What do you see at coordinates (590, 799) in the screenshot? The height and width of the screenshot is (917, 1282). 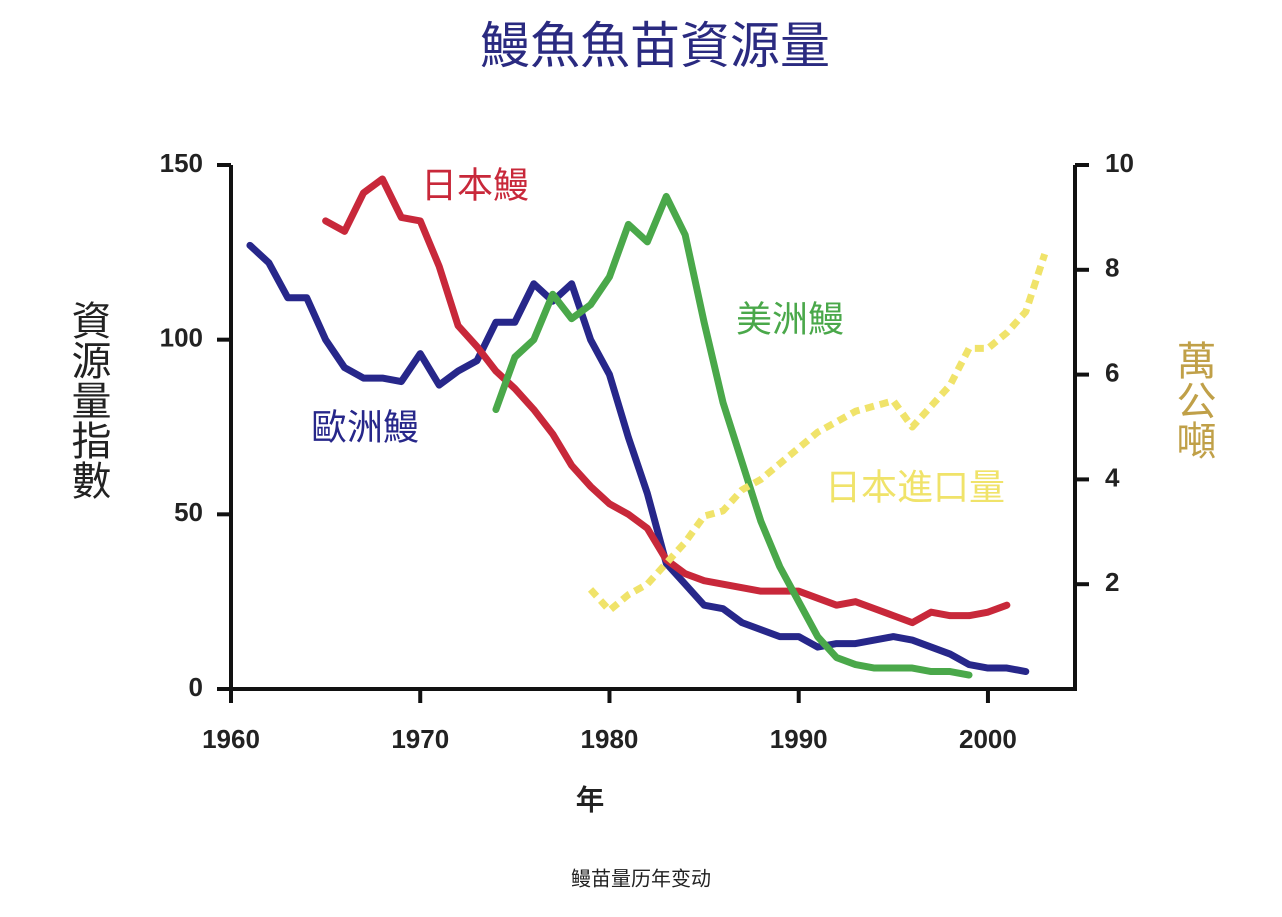 I see `x-axis-label: 年` at bounding box center [590, 799].